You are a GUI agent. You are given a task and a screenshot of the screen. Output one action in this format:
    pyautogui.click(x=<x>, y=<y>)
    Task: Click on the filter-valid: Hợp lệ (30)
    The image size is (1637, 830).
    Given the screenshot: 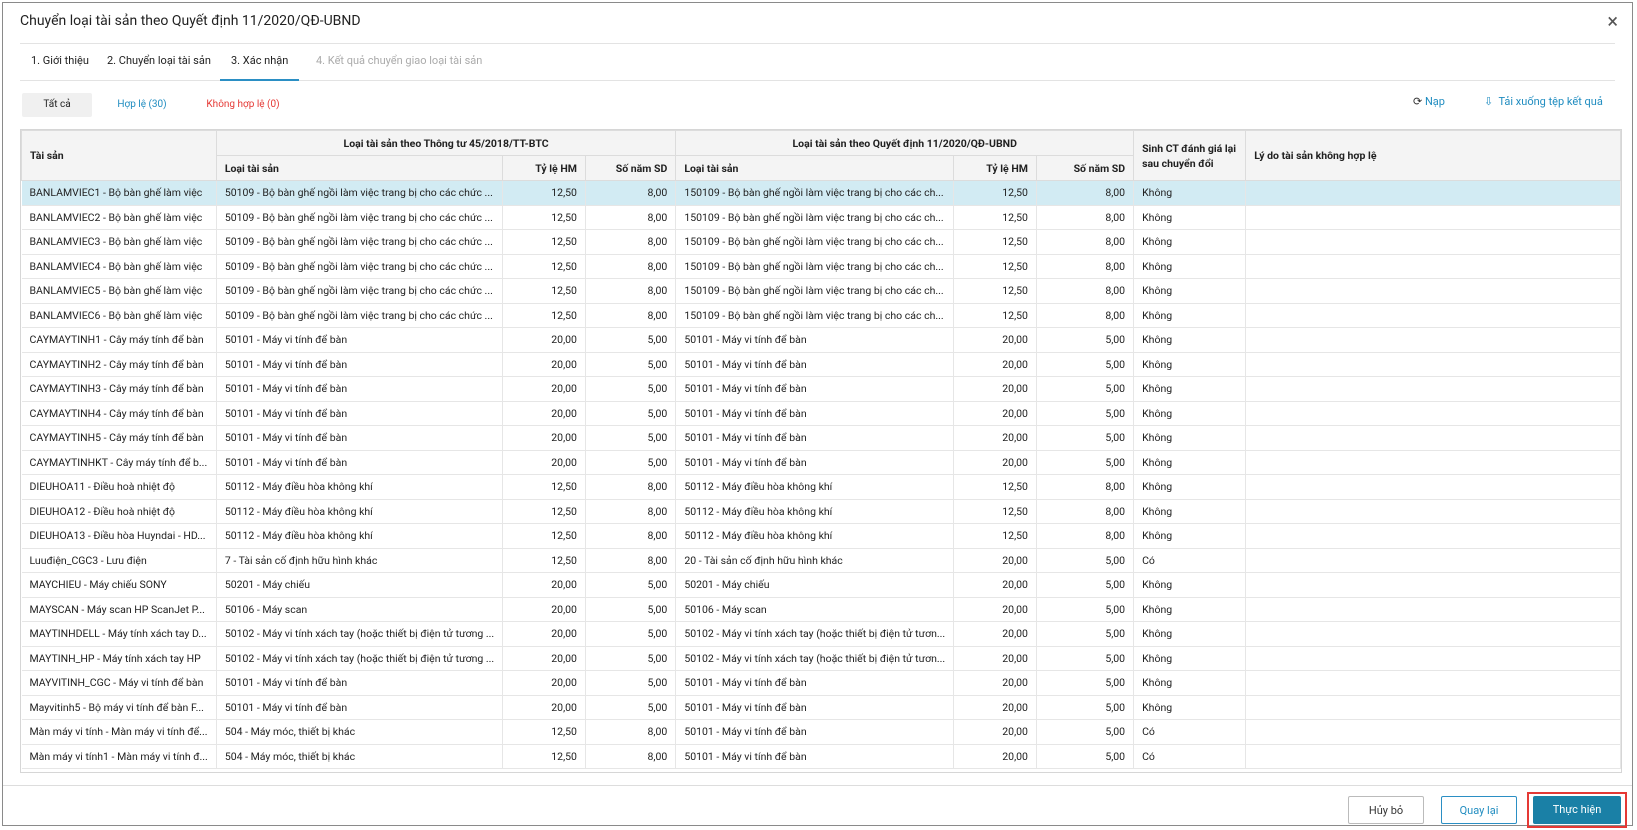 What is the action you would take?
    pyautogui.click(x=142, y=104)
    